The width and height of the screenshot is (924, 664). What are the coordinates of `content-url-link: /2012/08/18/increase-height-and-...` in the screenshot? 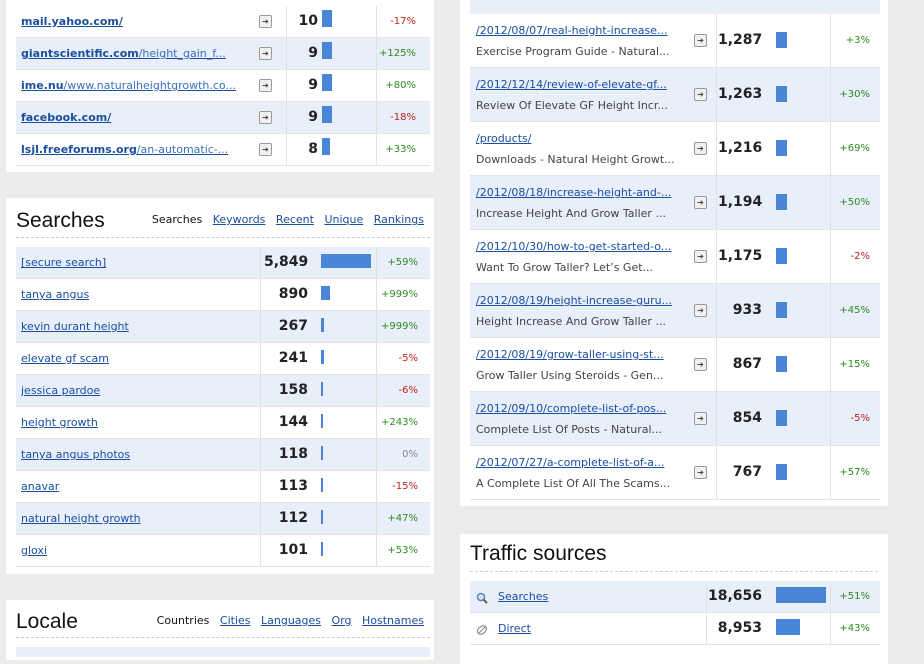 It's located at (574, 192).